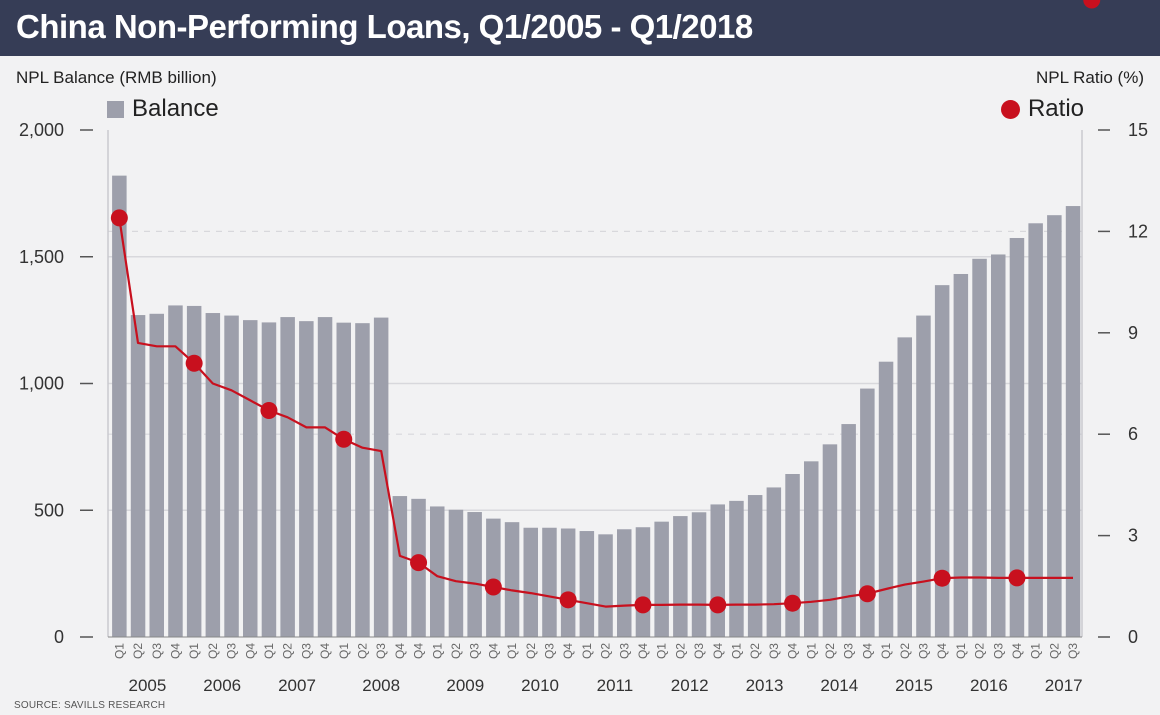 Image resolution: width=1160 pixels, height=715 pixels. What do you see at coordinates (1133, 637) in the screenshot?
I see `right-tick-label: 0` at bounding box center [1133, 637].